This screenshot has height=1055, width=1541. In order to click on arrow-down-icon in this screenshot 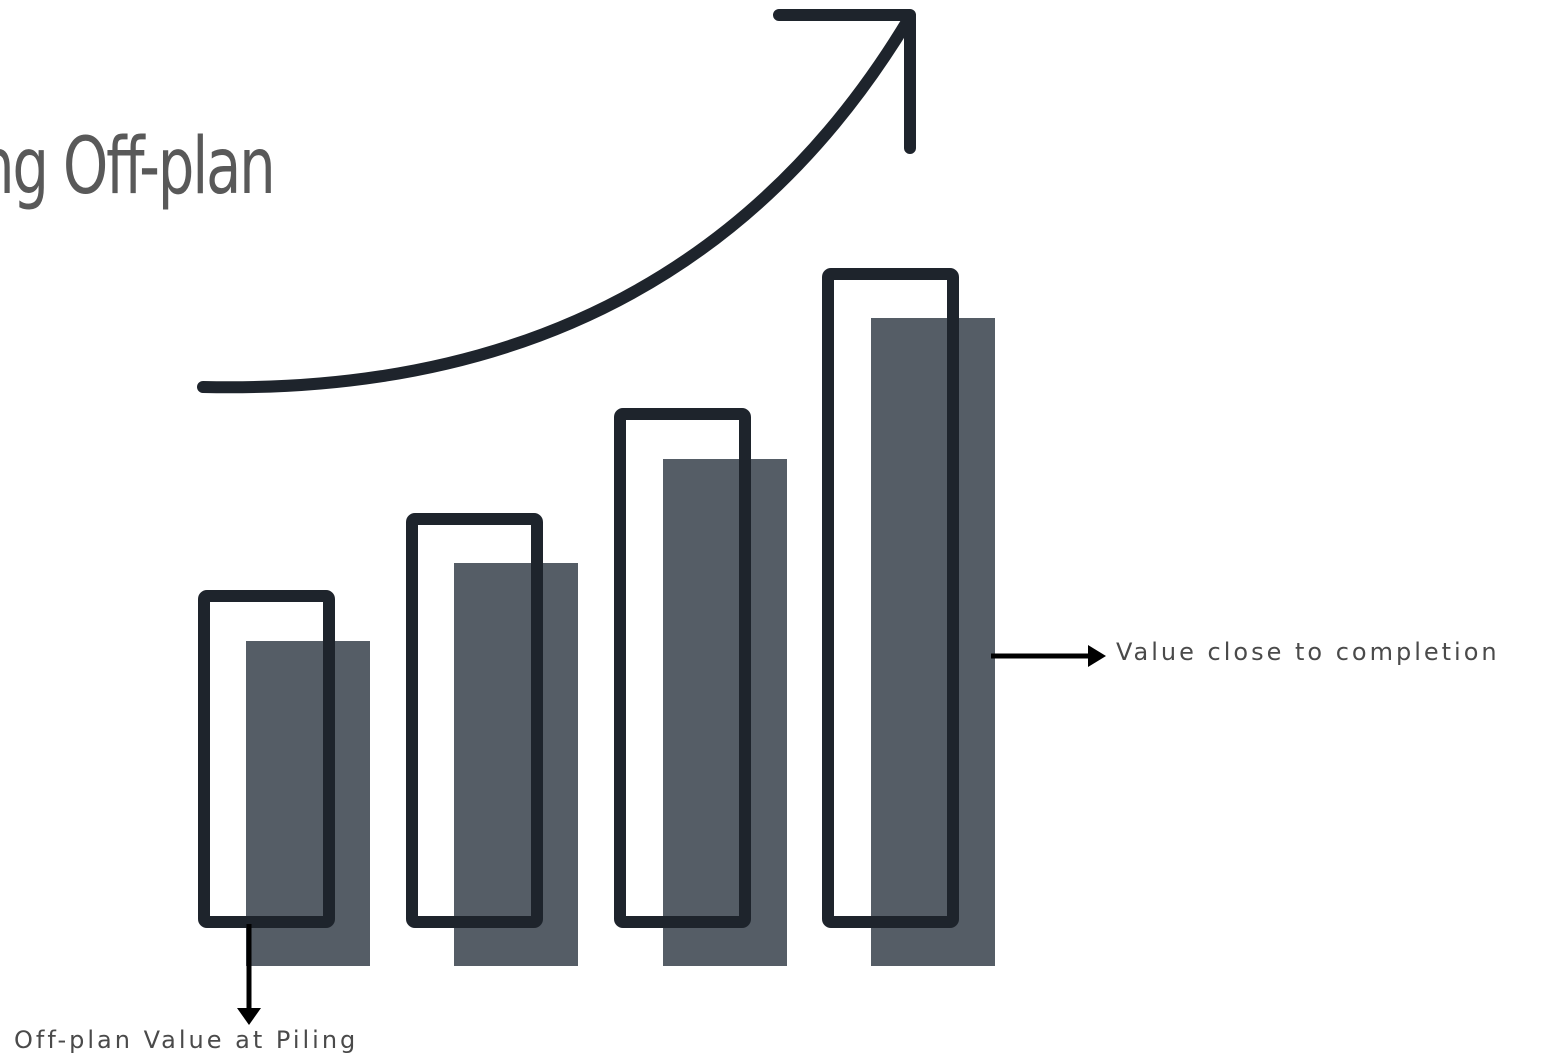, I will do `click(249, 974)`.